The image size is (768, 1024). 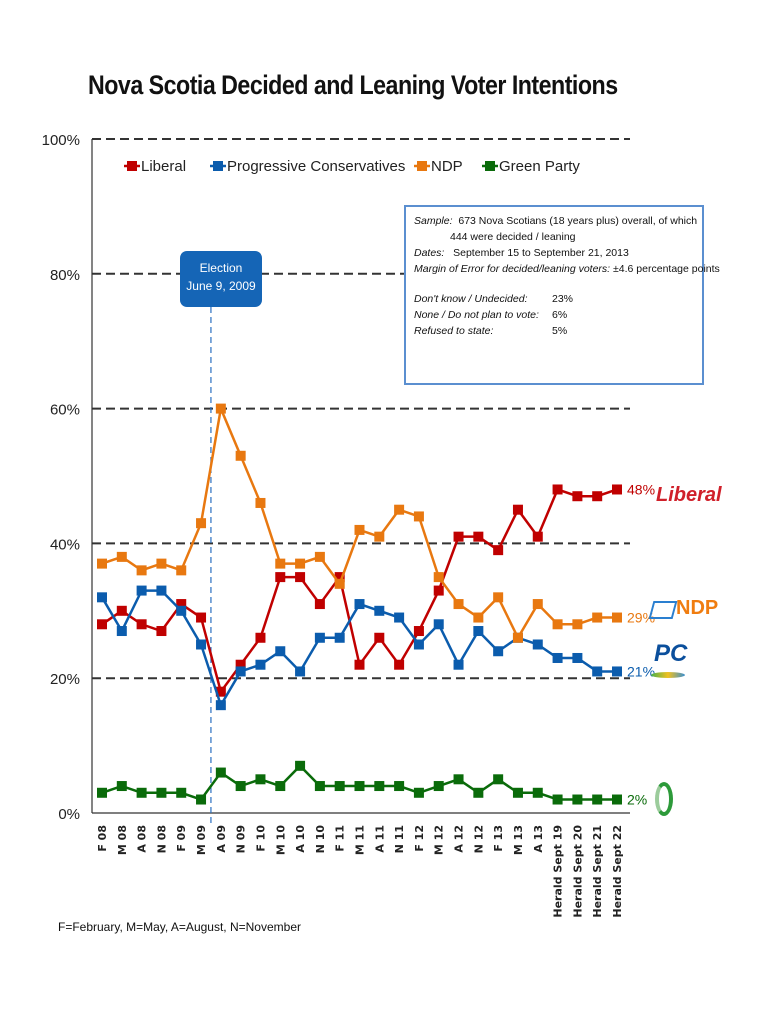 What do you see at coordinates (478, 839) in the screenshot?
I see `x-tick-label: N 12` at bounding box center [478, 839].